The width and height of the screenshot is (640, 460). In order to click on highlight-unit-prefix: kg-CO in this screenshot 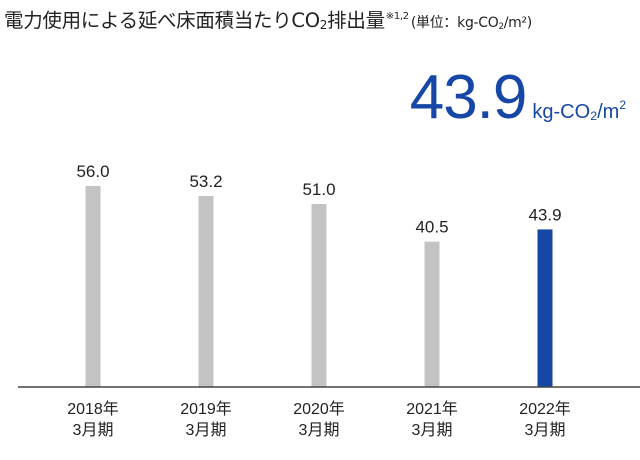, I will do `click(561, 112)`.